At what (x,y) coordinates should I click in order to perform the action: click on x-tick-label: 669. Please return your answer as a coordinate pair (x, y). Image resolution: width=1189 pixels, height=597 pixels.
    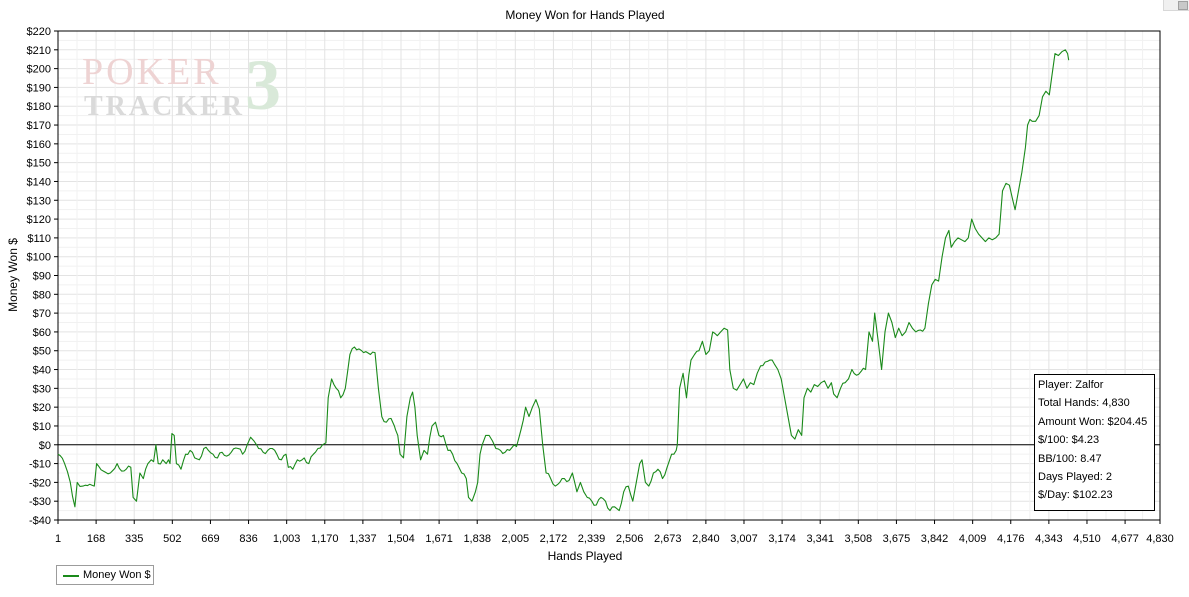
    Looking at the image, I should click on (210, 539).